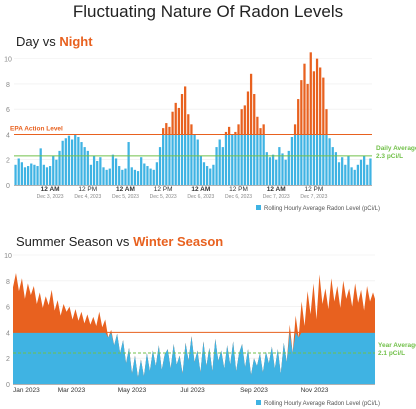  Describe the element at coordinates (315, 390) in the screenshot. I see `x-tick-month: Nov 2023` at that location.